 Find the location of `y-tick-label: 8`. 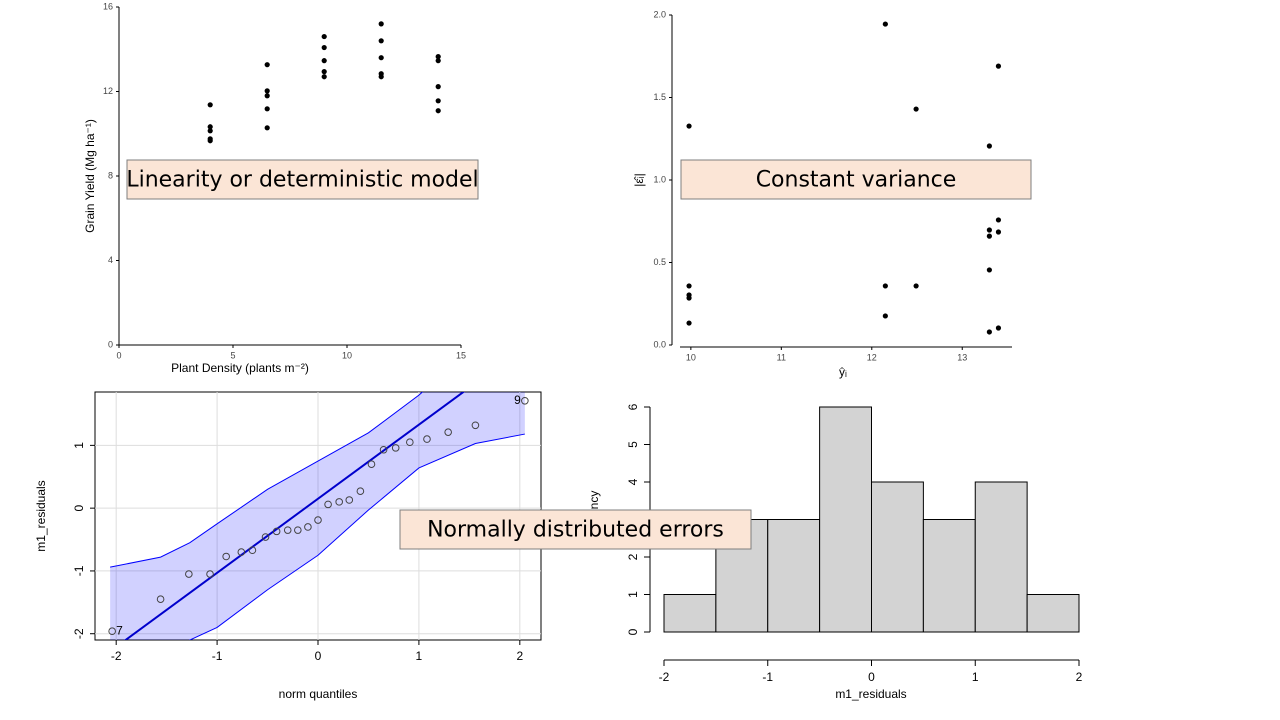

y-tick-label: 8 is located at coordinates (110, 175).